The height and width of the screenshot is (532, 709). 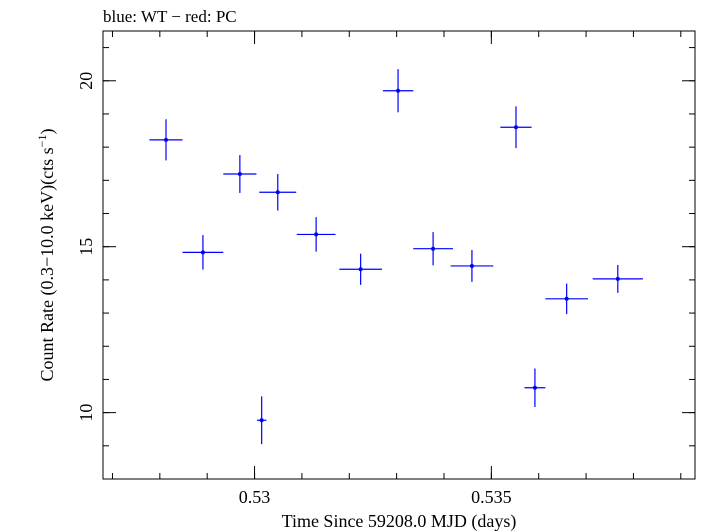 What do you see at coordinates (42, 141) in the screenshot?
I see `y-axis-label-sup: −1` at bounding box center [42, 141].